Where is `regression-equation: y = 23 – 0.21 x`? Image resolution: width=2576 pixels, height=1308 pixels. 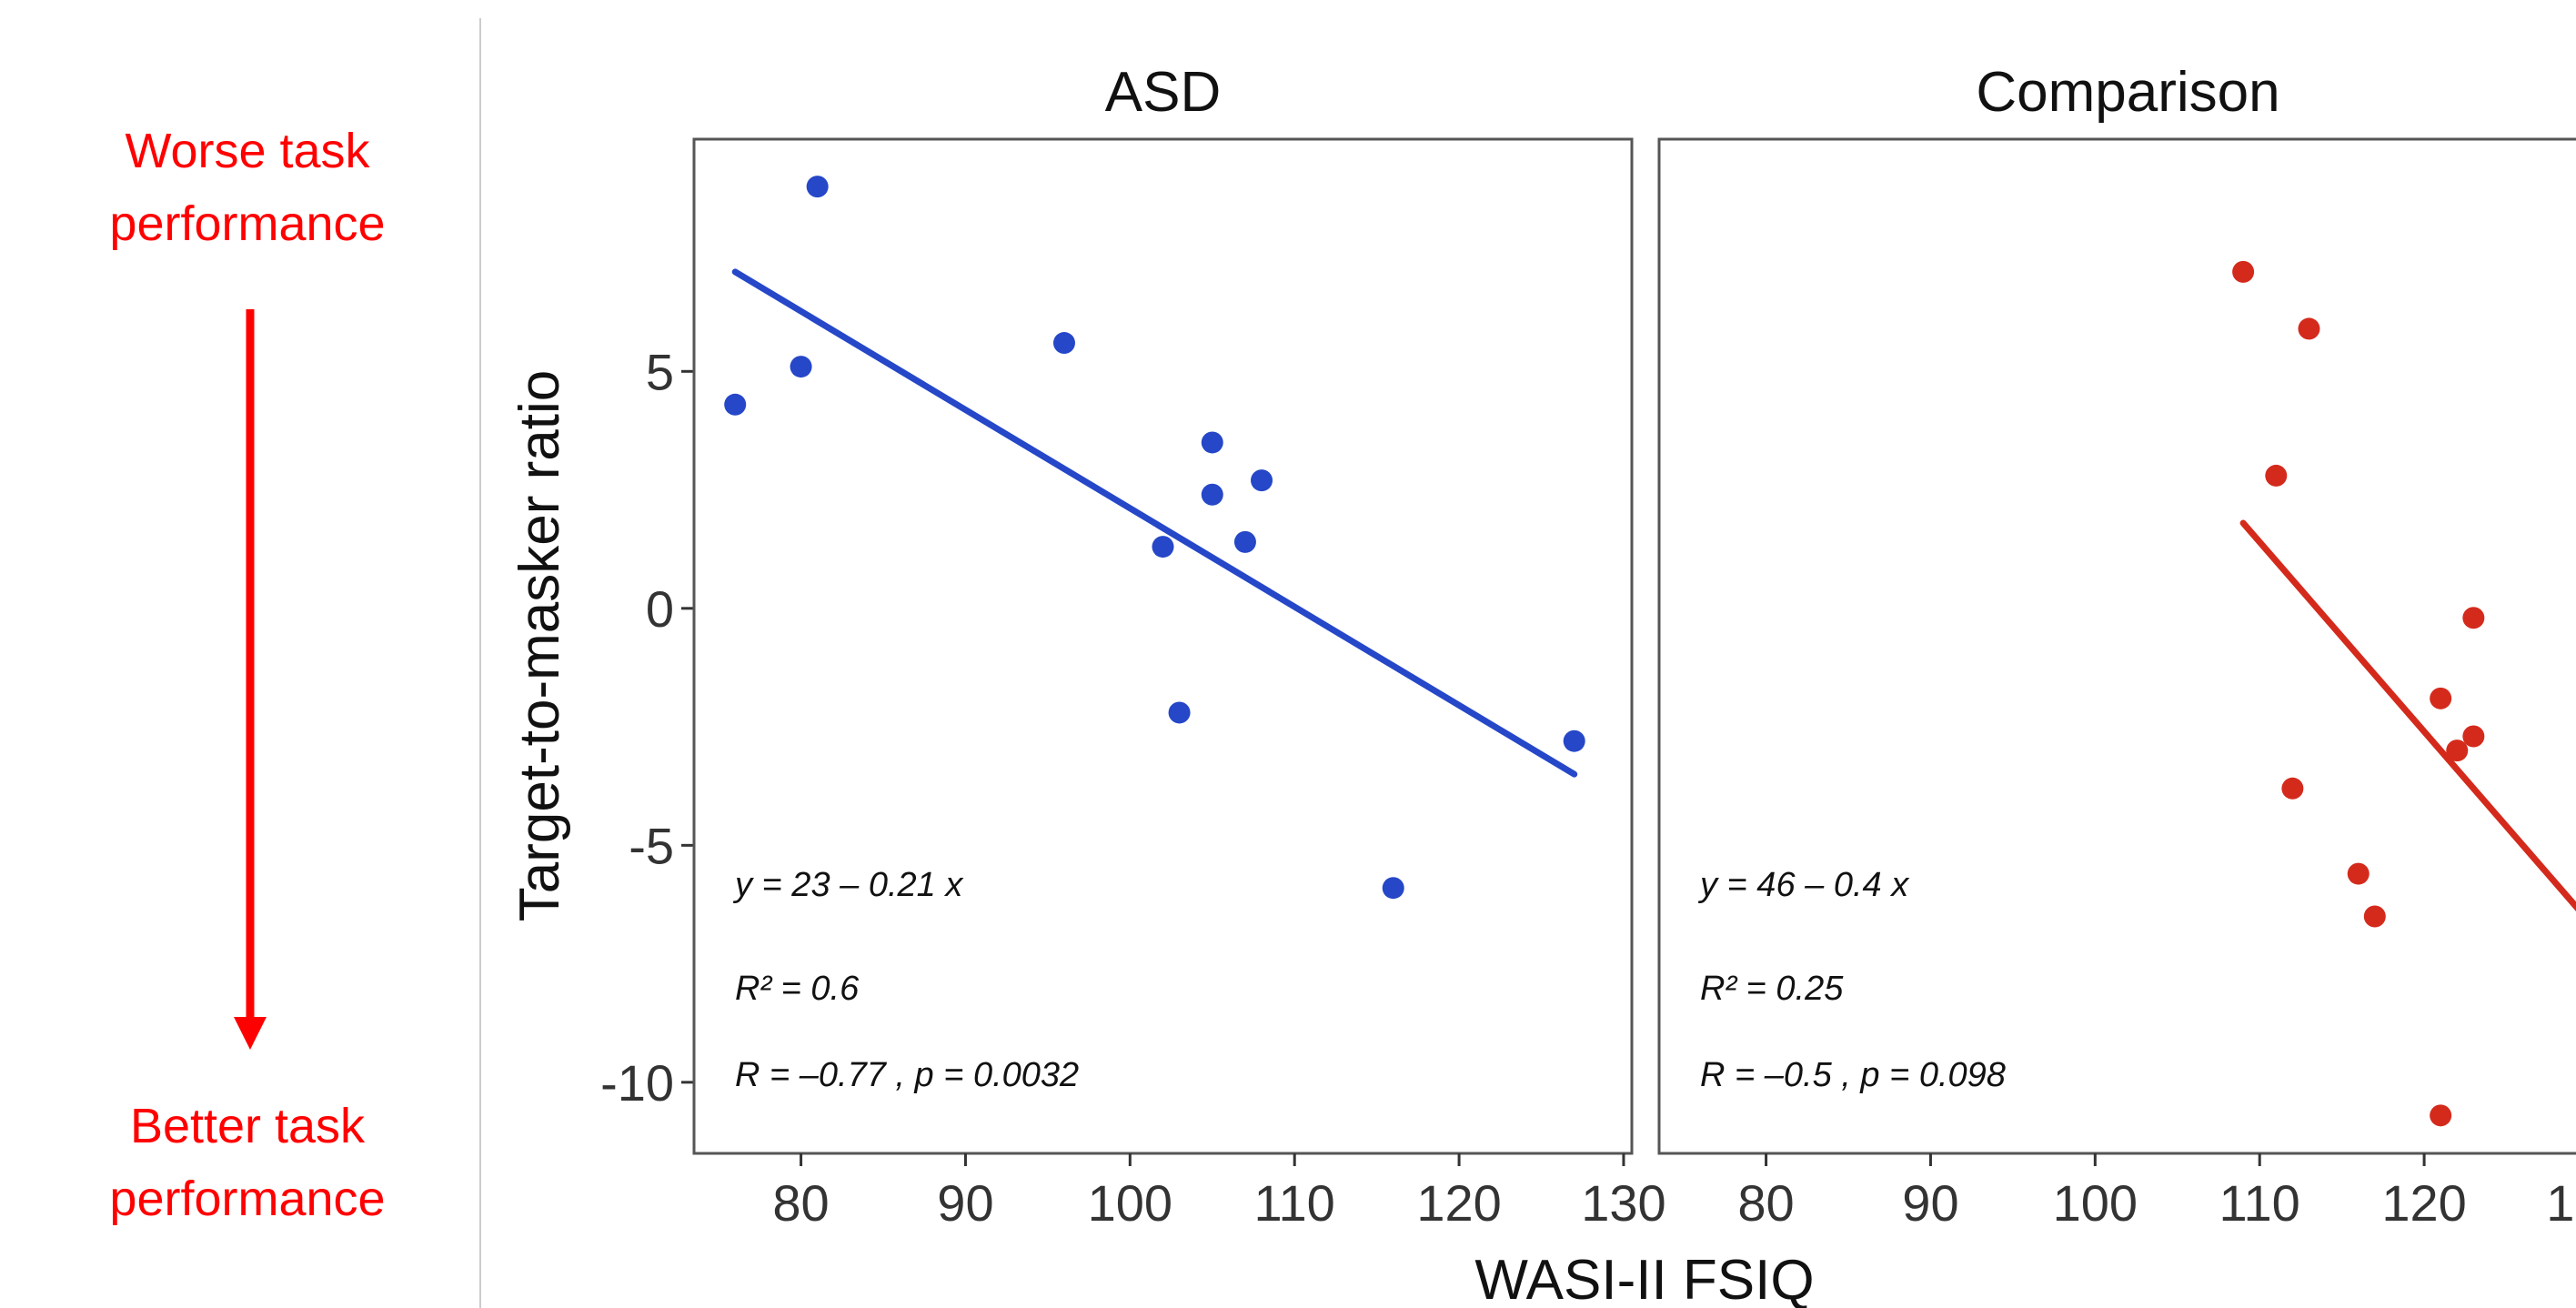 regression-equation: y = 23 – 0.21 x is located at coordinates (848, 885).